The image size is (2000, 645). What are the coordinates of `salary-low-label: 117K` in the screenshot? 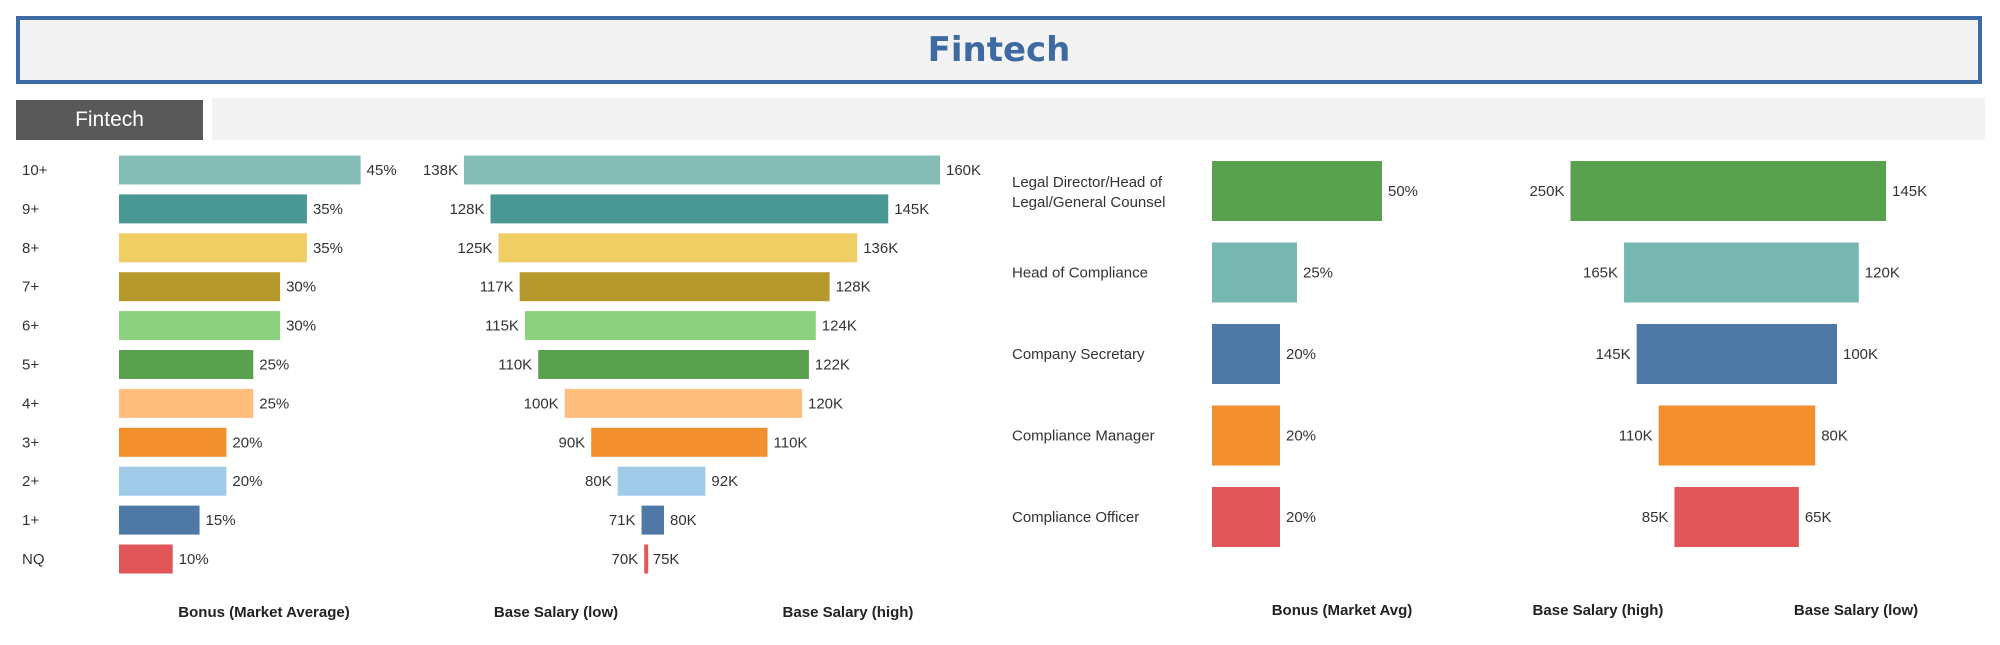 It's located at (497, 287).